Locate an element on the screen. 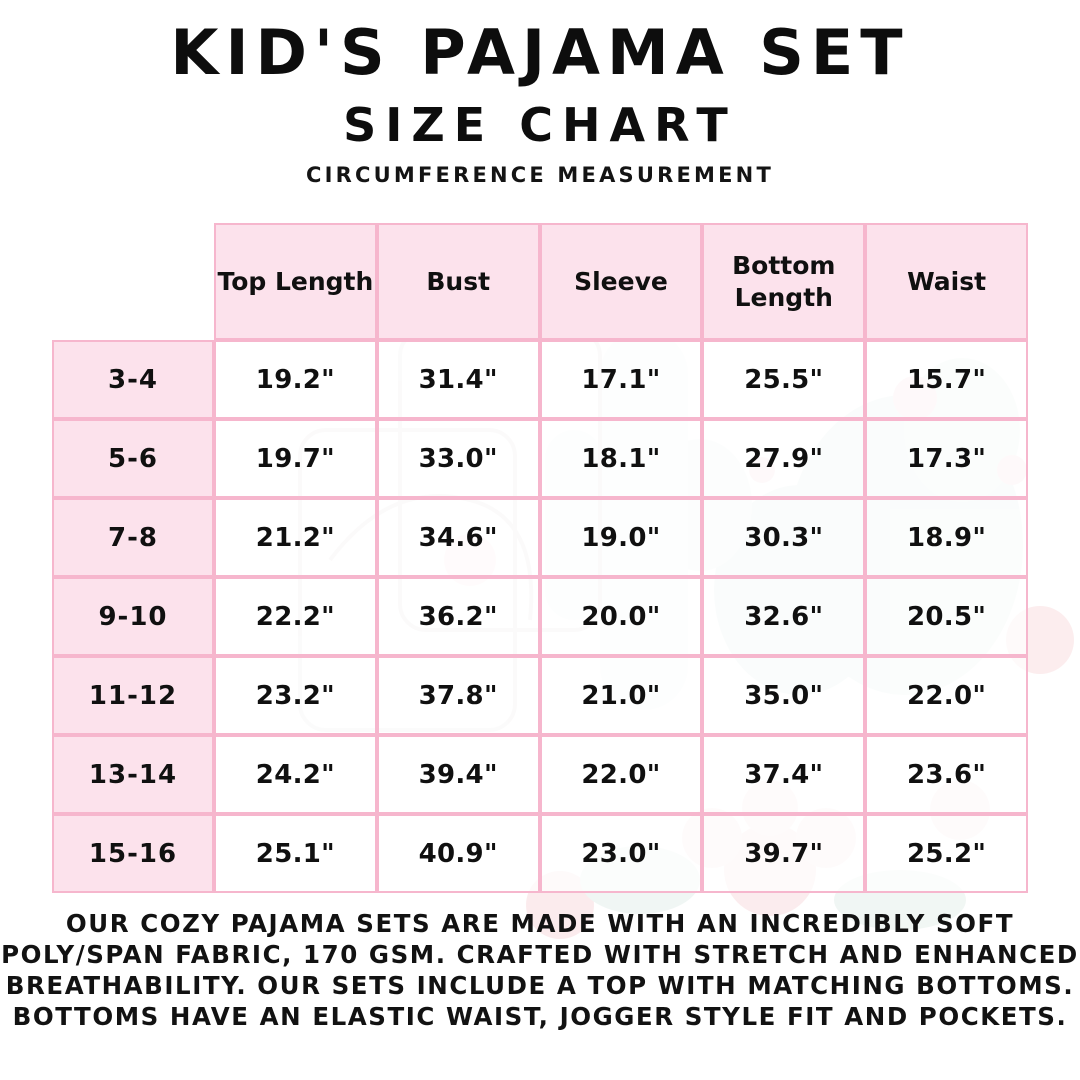 The height and width of the screenshot is (1080, 1080). table-row: 11-12 23.2" 37.8" 21.0" 35.0" 22.0" is located at coordinates (540, 695).